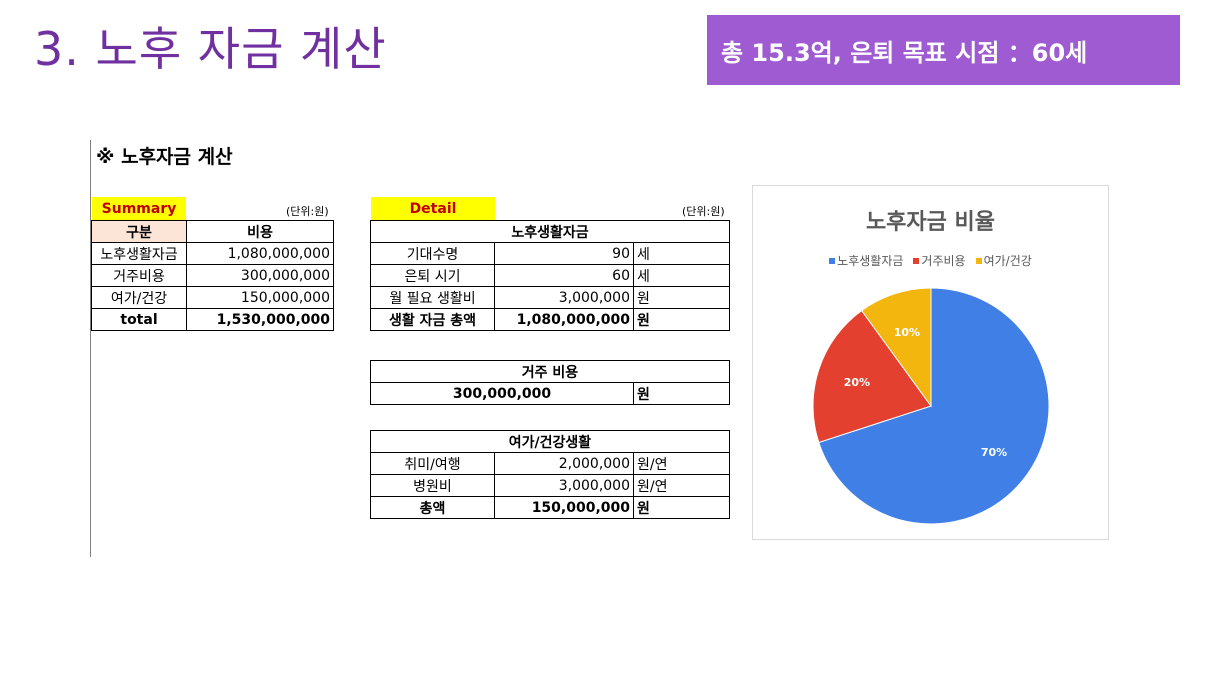 The height and width of the screenshot is (684, 1216). What do you see at coordinates (90, 348) in the screenshot?
I see `sheet-left-border` at bounding box center [90, 348].